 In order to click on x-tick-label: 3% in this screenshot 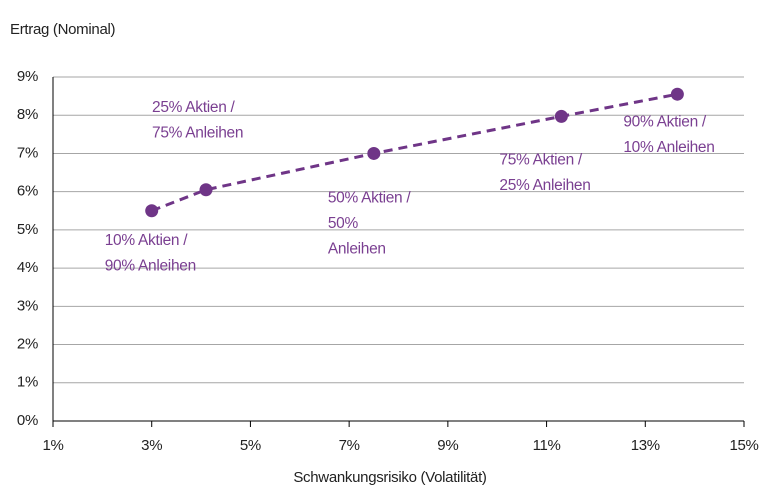, I will do `click(151, 445)`.